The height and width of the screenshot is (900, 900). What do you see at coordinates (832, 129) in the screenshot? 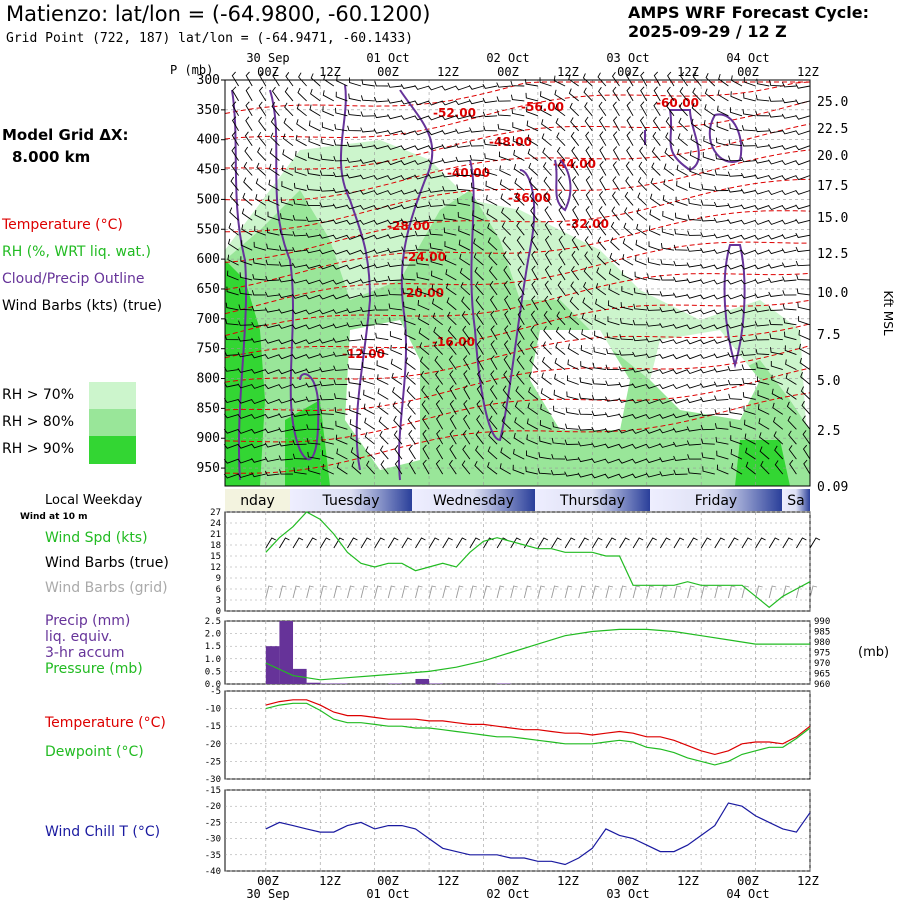
I see `height-tick-label: 22.5` at bounding box center [832, 129].